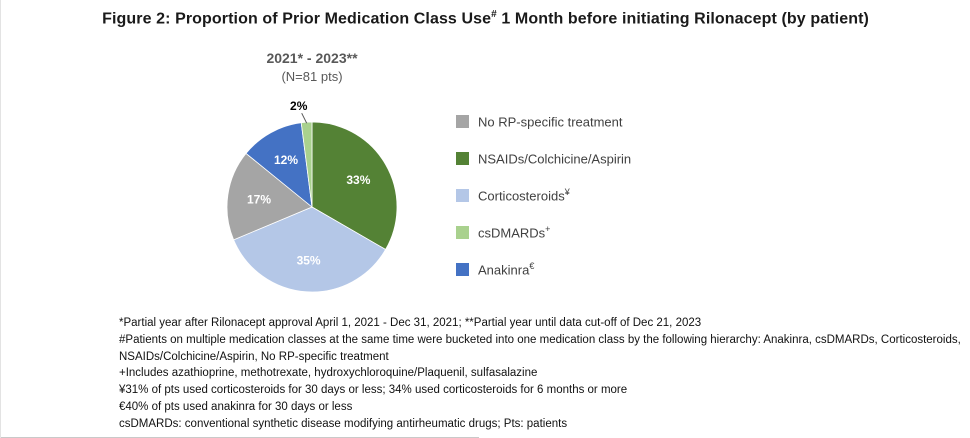 The image size is (970, 438). I want to click on pie-slice-label-2: 17%, so click(259, 199).